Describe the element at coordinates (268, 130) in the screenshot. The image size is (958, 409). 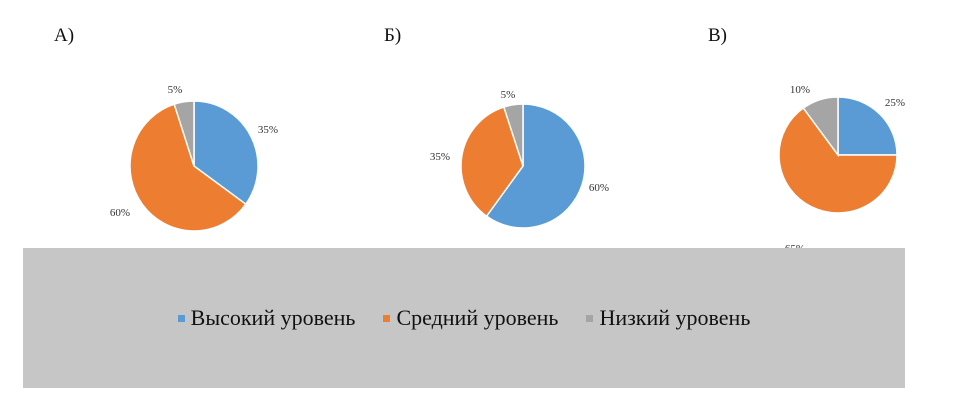
I see `pie-1-label-high: 35%` at that location.